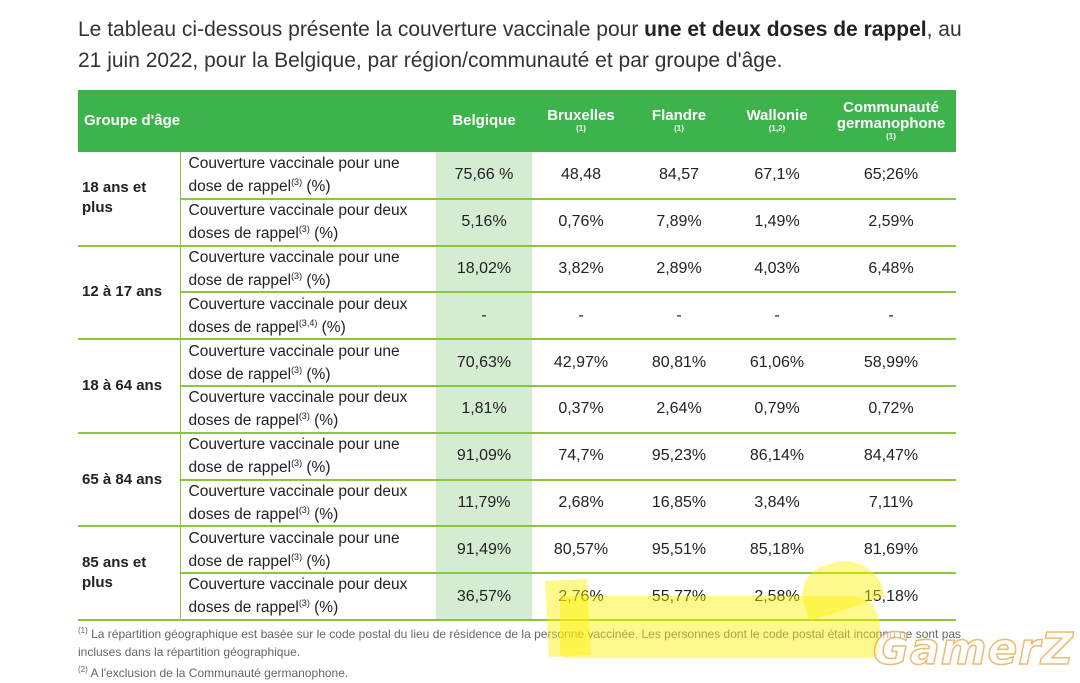 The height and width of the screenshot is (683, 1080). Describe the element at coordinates (777, 128) in the screenshot. I see `header-wallonie-note: (1,2)` at that location.